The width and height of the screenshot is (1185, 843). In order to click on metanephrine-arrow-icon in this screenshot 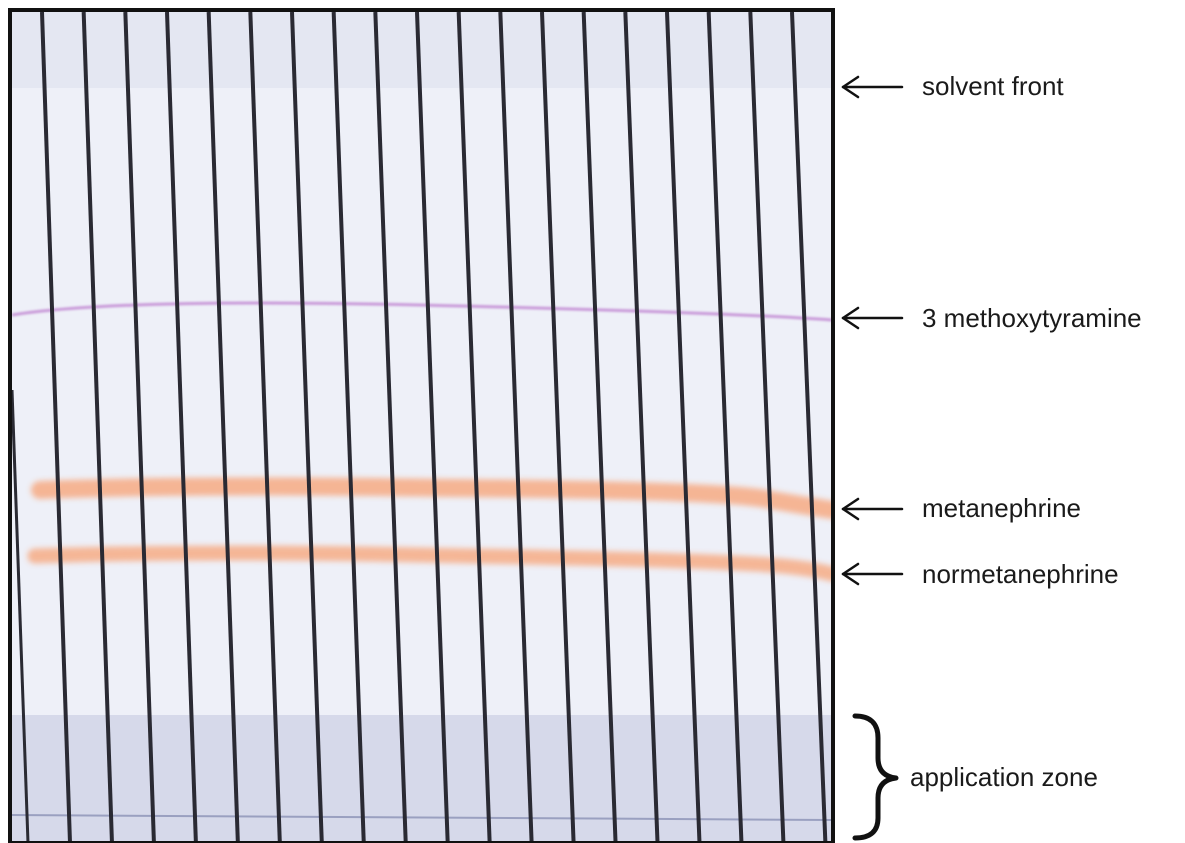, I will do `click(872, 509)`.